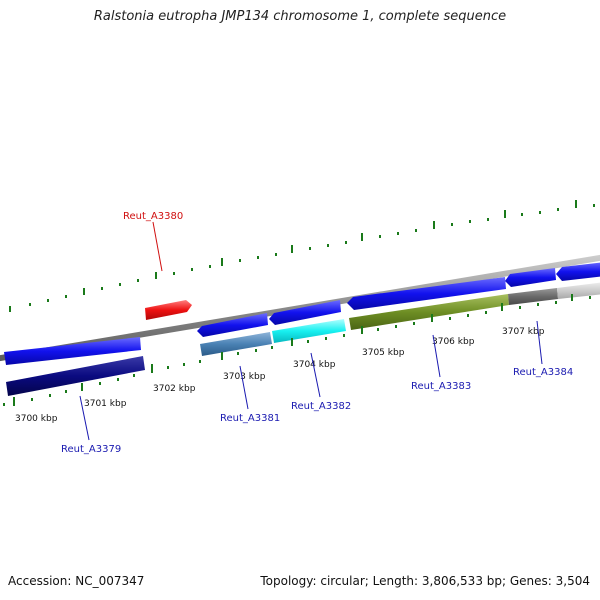 The height and width of the screenshot is (600, 600). Describe the element at coordinates (305, 312) in the screenshot. I see `gene-reut-a3382` at that location.